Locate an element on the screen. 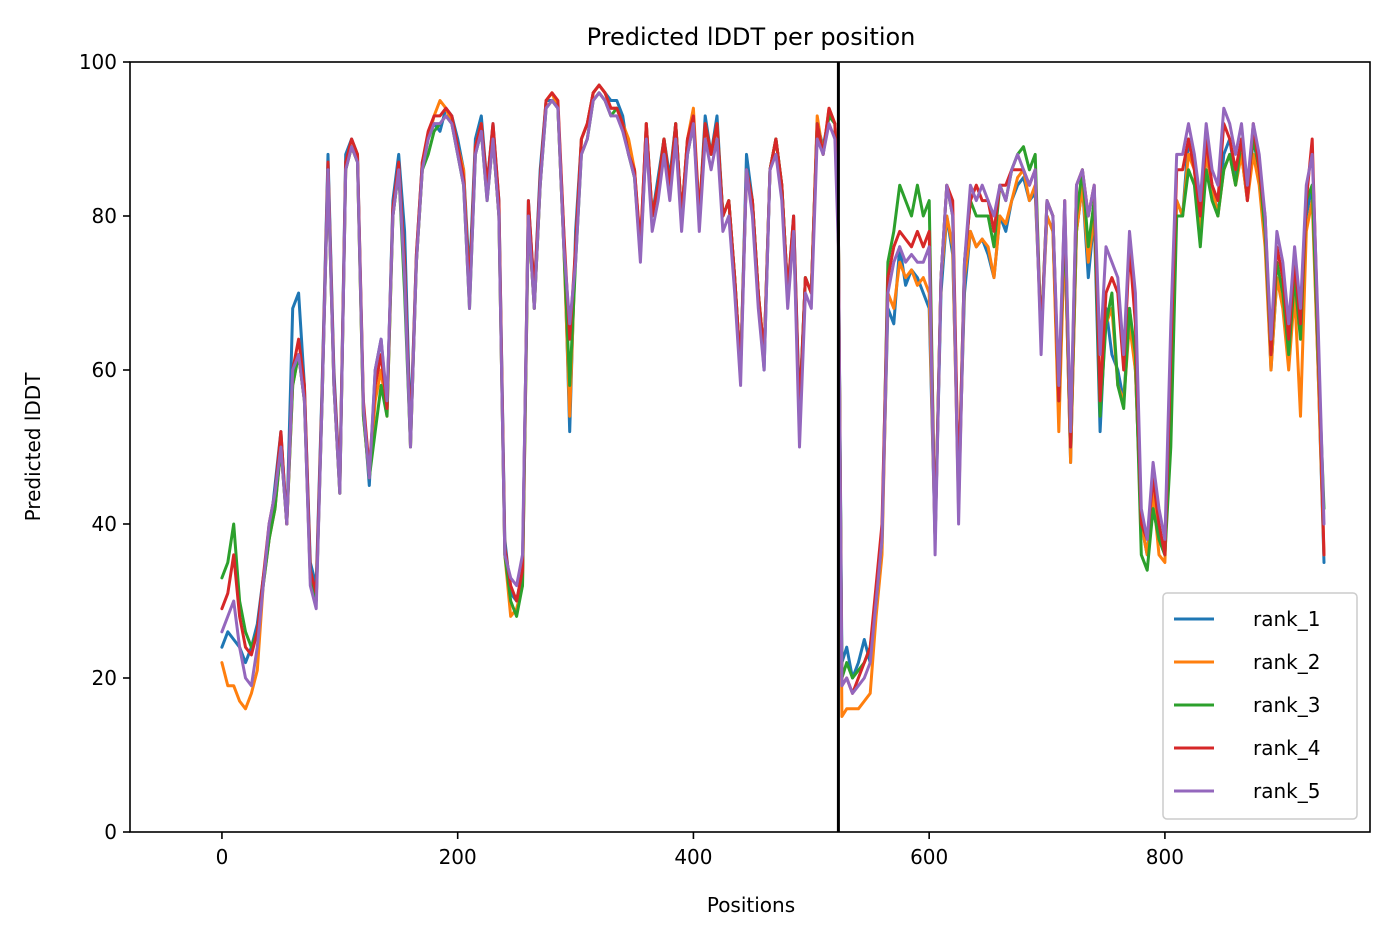  chart-title: Predicted lDDT per position is located at coordinates (751, 37).